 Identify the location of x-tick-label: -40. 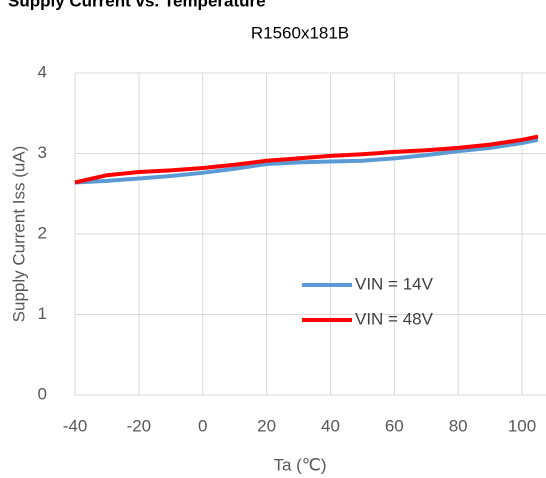
(75, 425).